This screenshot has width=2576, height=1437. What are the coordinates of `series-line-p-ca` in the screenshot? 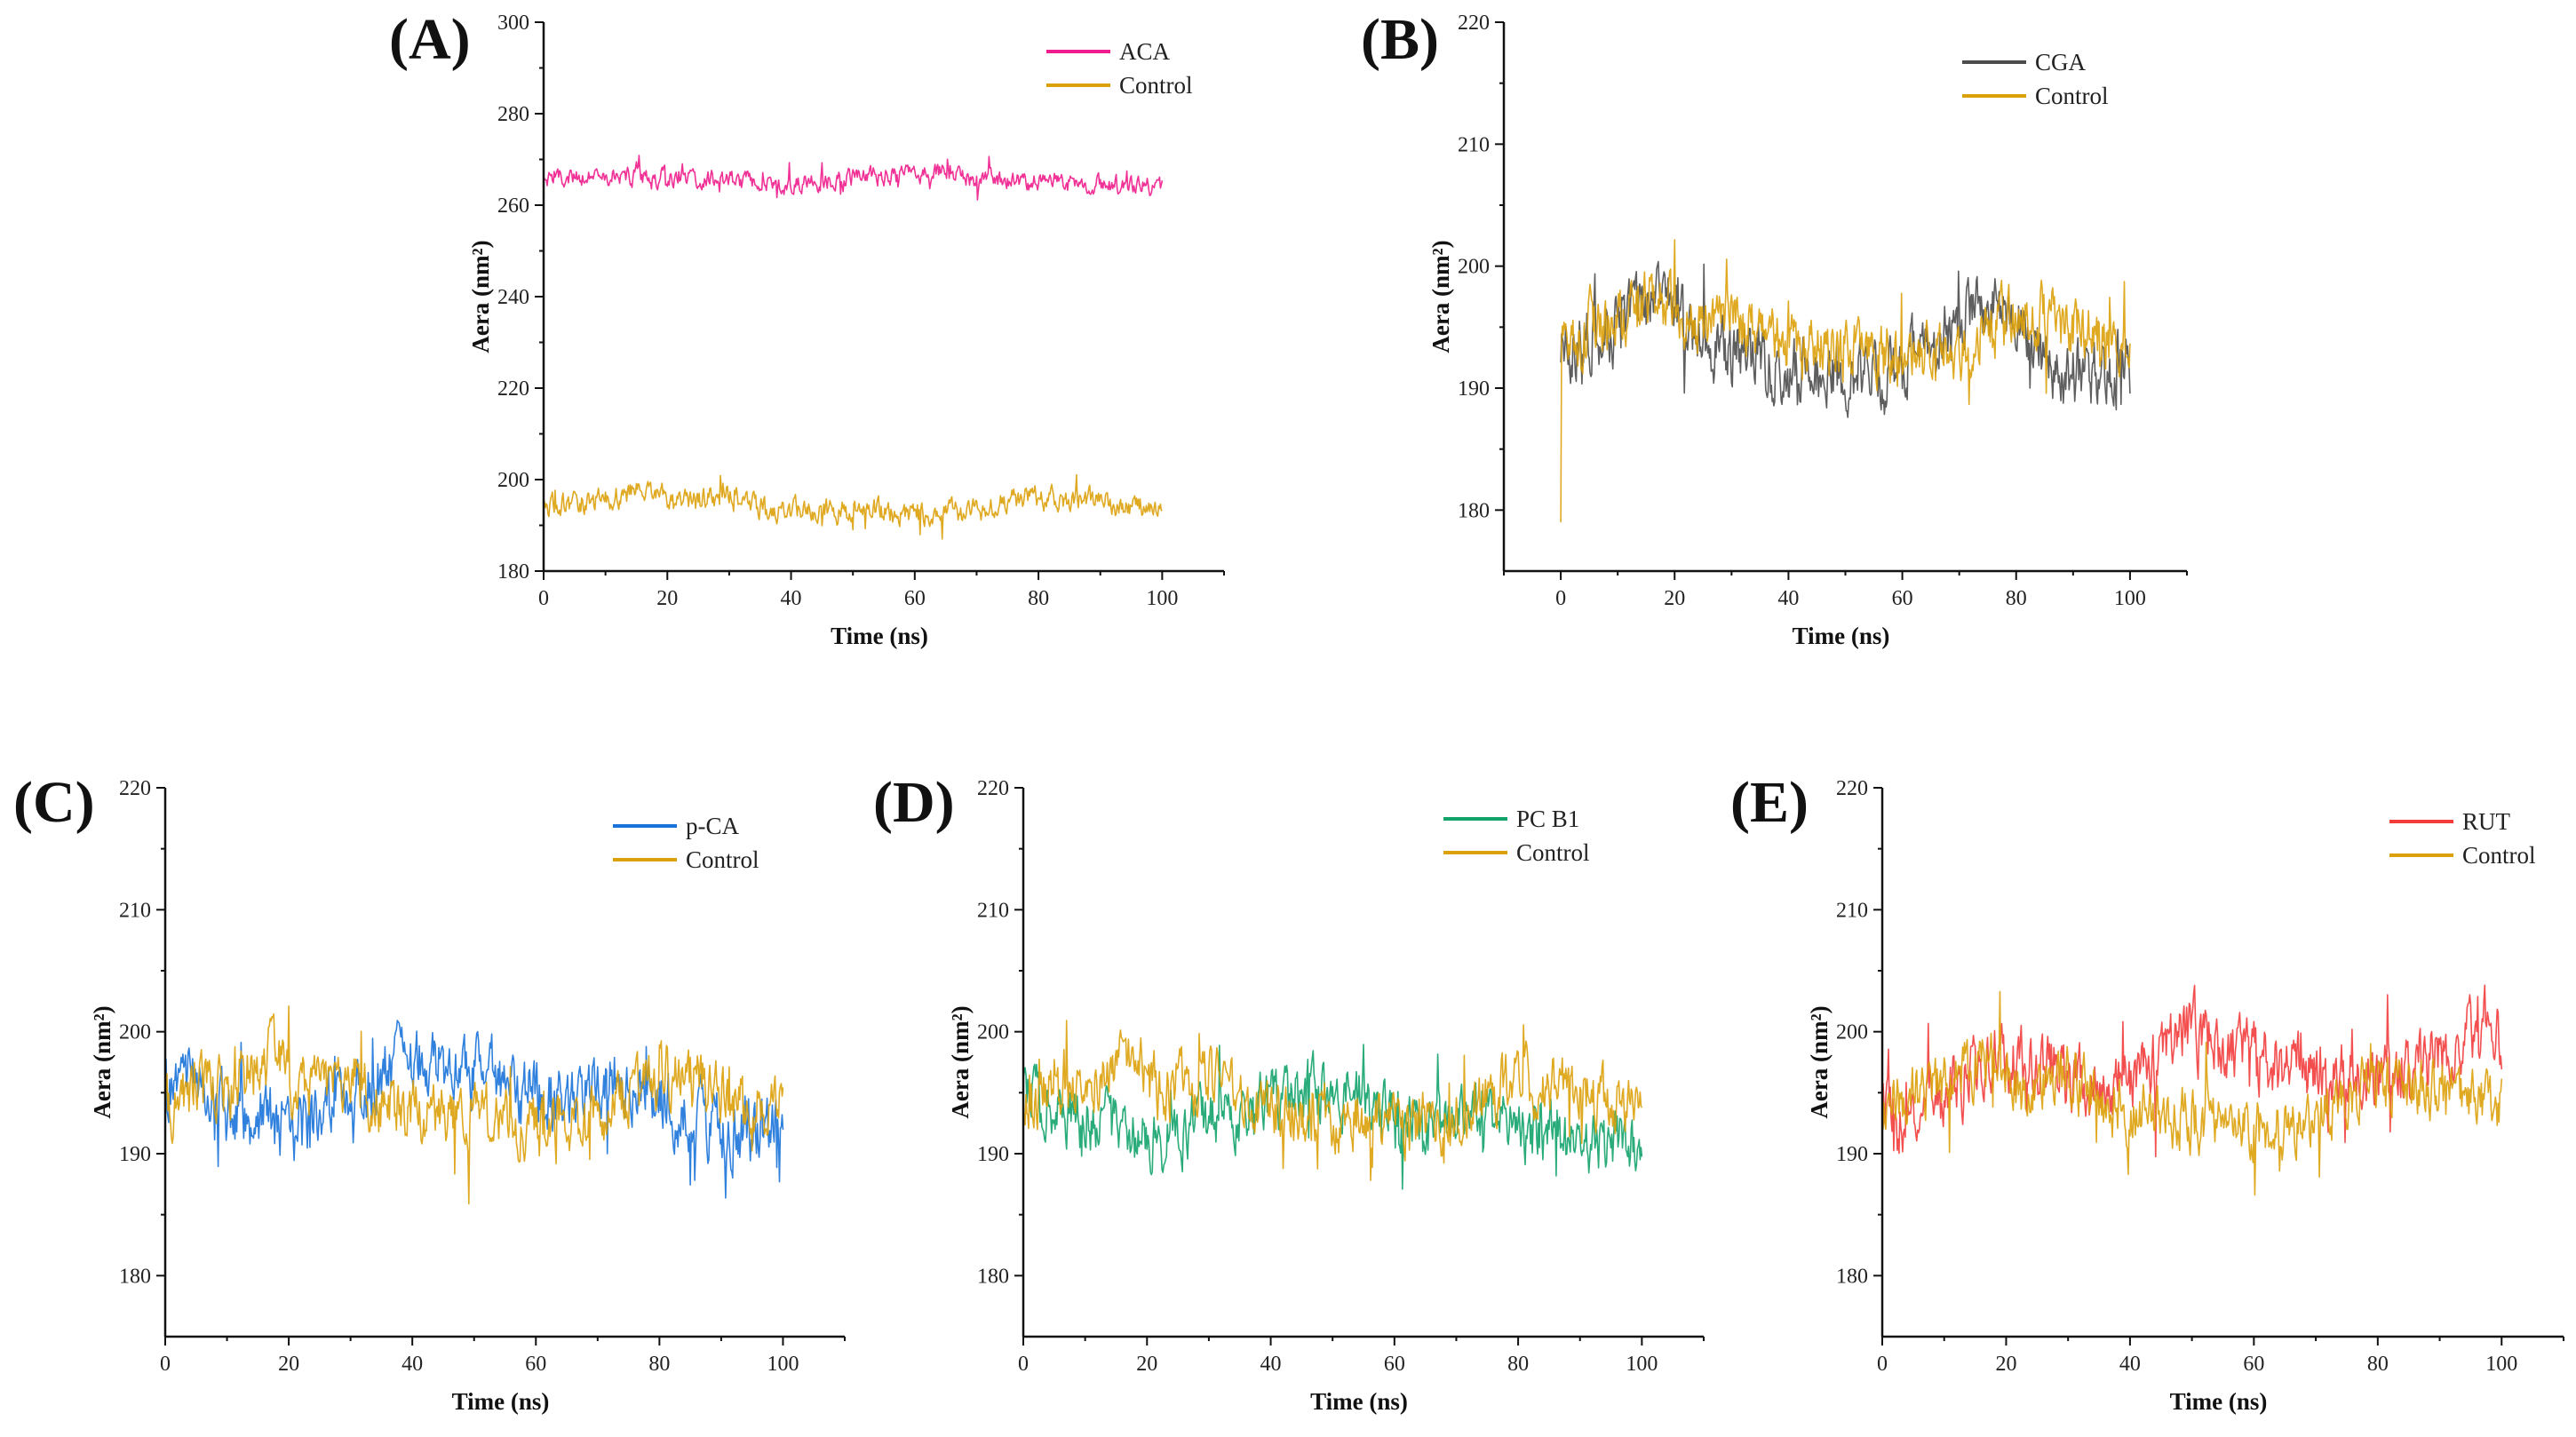 It's located at (474, 1109).